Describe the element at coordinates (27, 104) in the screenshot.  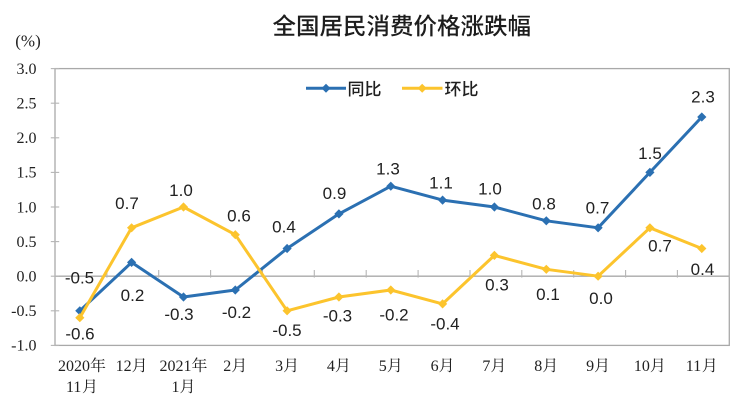
I see `svg-text: 2.5` at that location.